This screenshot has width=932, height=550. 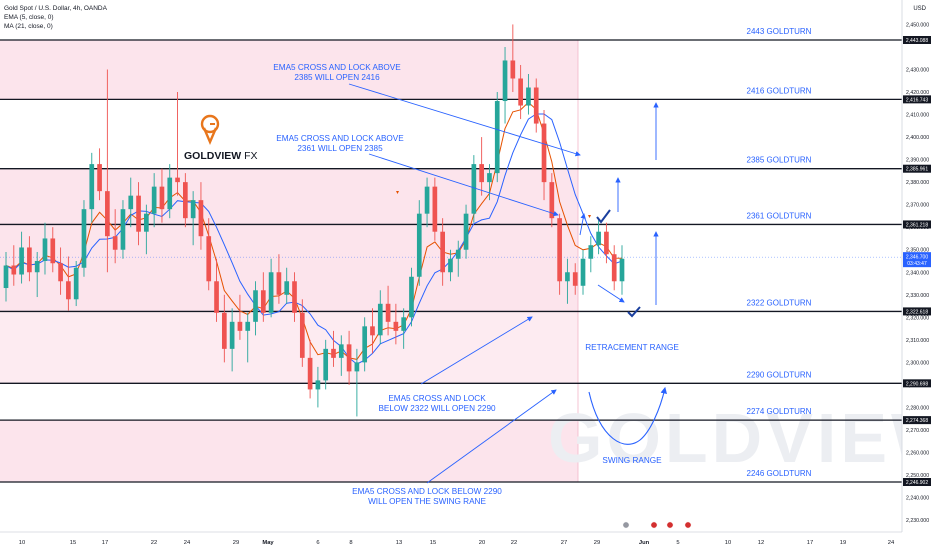 I want to click on currency-label: USD, so click(x=919, y=9).